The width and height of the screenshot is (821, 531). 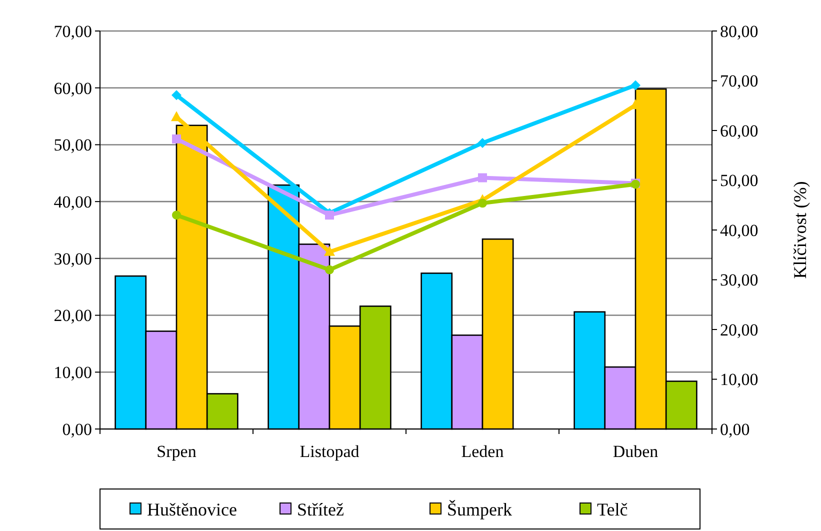 What do you see at coordinates (612, 509) in the screenshot?
I see `legend-label: Telč` at bounding box center [612, 509].